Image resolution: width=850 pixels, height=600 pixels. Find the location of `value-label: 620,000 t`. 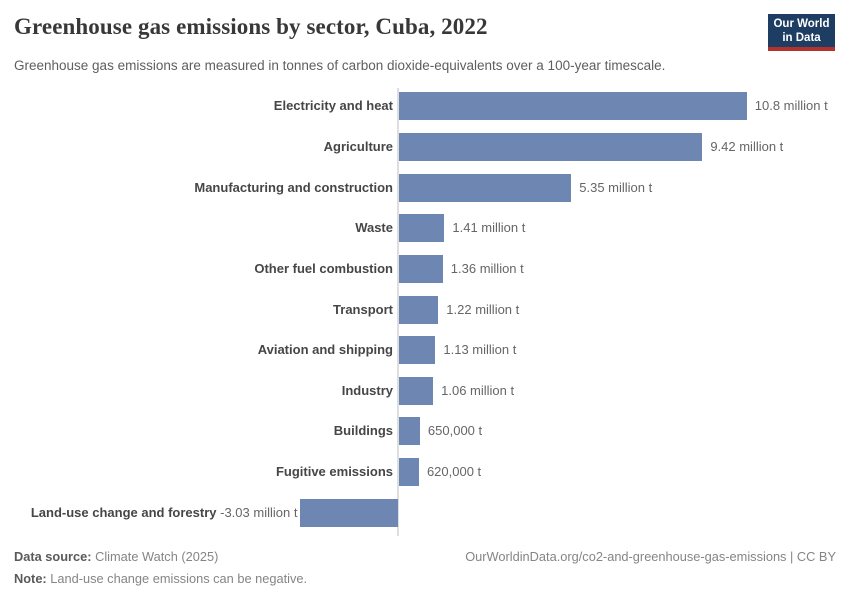

value-label: 620,000 t is located at coordinates (454, 472).